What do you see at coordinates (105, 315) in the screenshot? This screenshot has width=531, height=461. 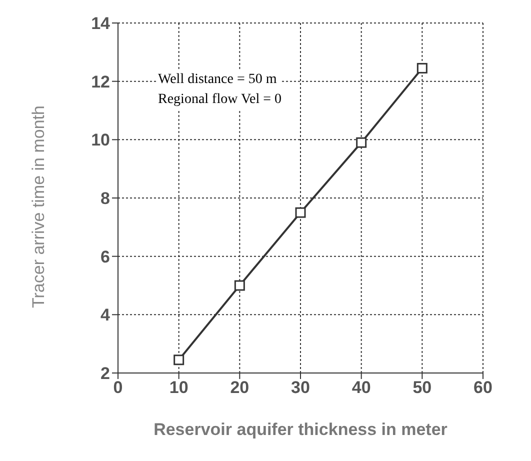 I see `y-tick-label: 4` at bounding box center [105, 315].